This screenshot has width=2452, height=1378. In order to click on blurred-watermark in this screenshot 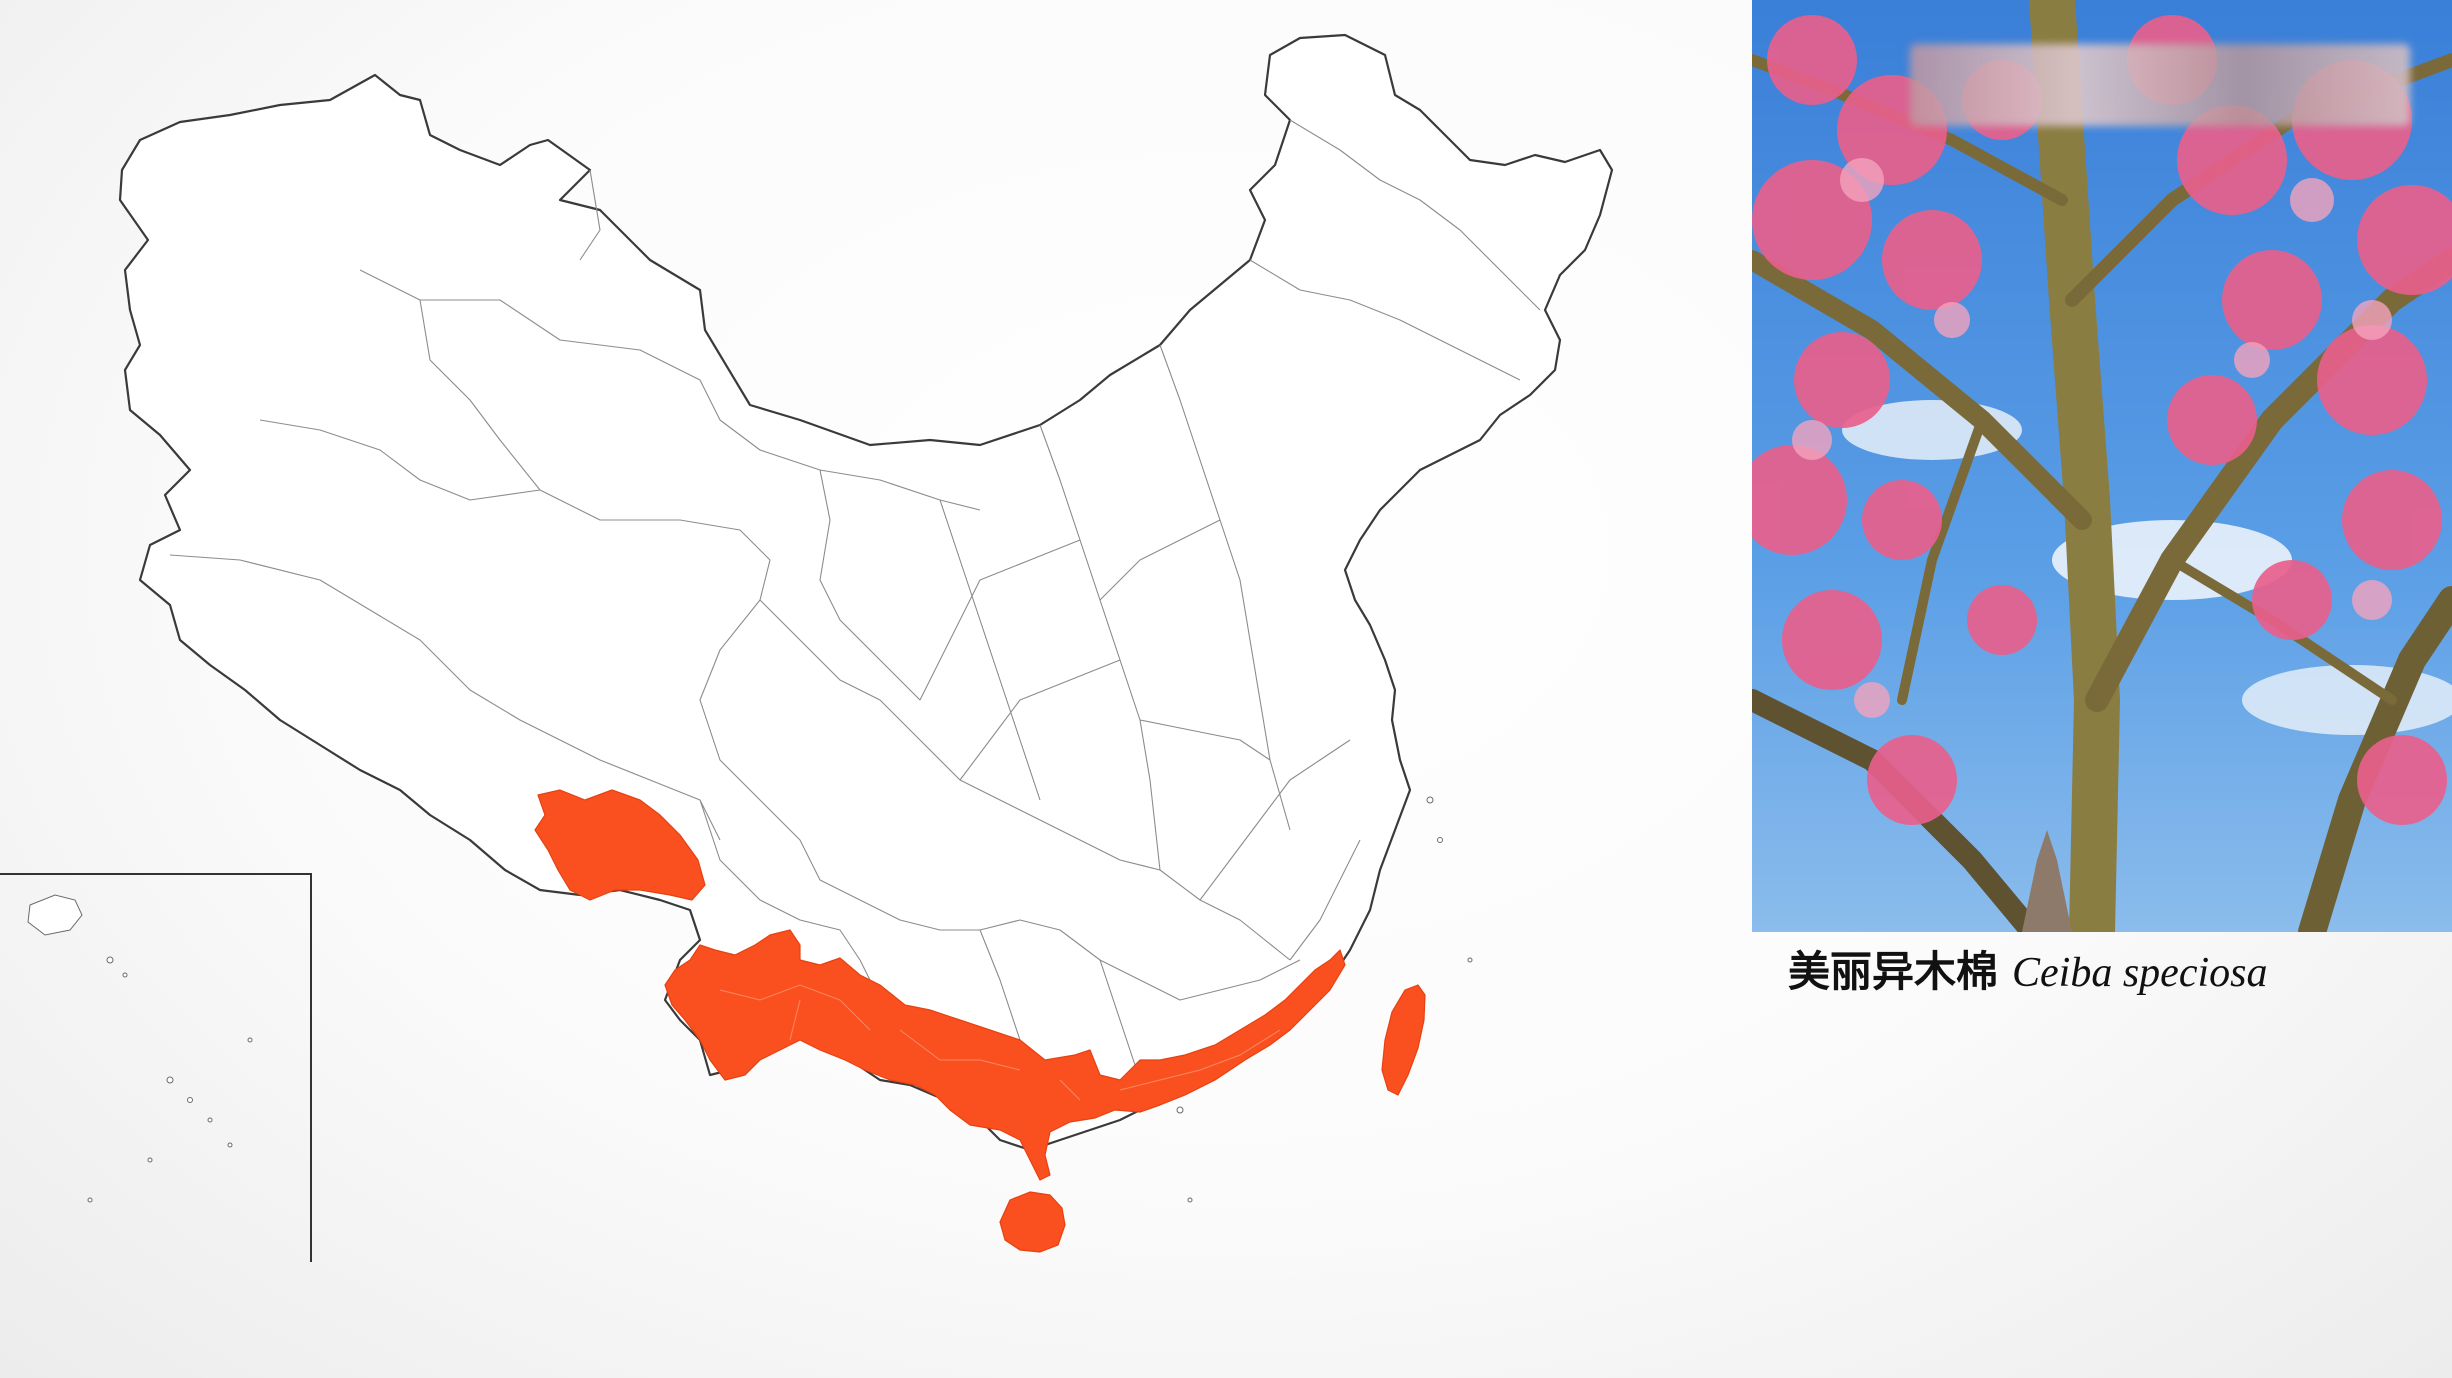, I will do `click(2160, 85)`.